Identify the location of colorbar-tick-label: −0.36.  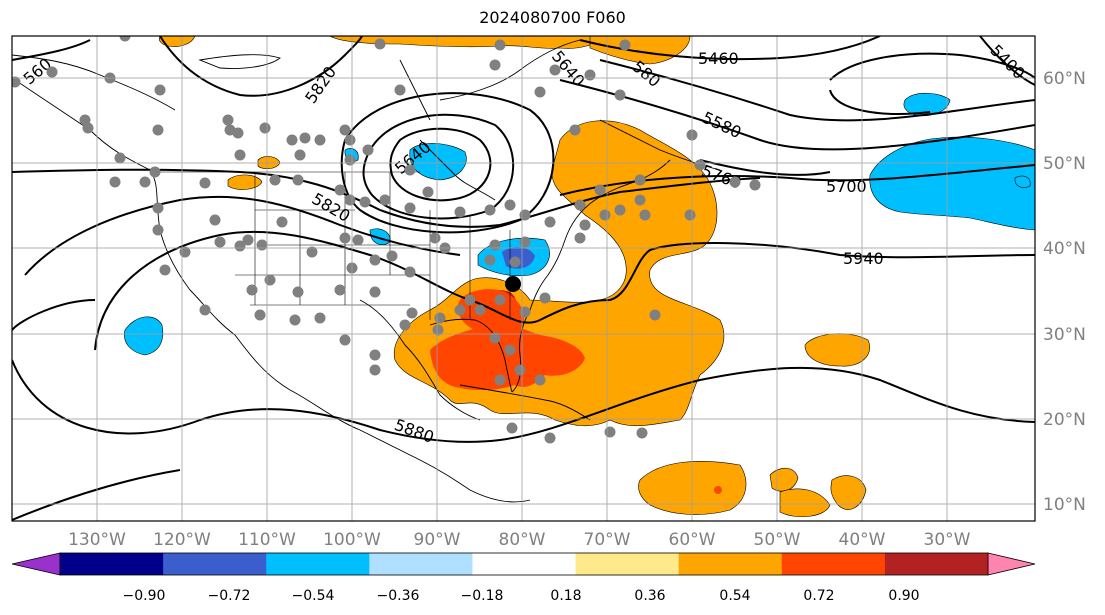
(398, 596).